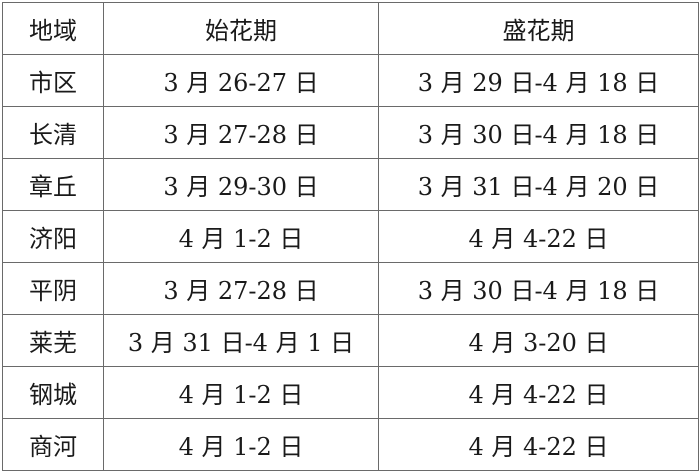 The image size is (700, 471). Describe the element at coordinates (241, 340) in the screenshot. I see `first-bloom-cell: 3 月 31 日-4 月 1 日` at that location.